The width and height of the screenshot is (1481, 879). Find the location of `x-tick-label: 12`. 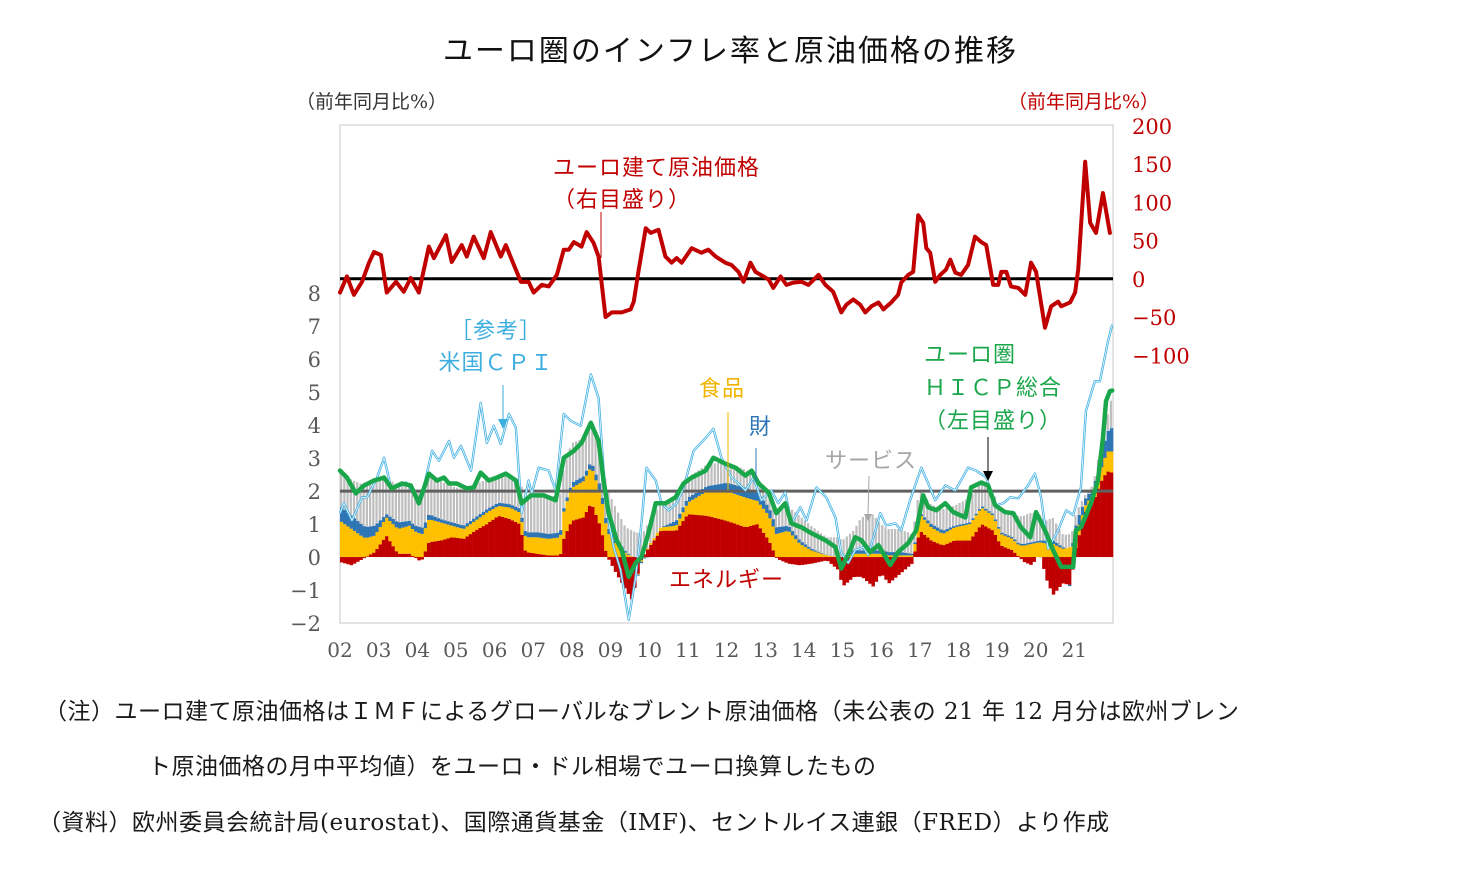

x-tick-label: 12 is located at coordinates (726, 650).